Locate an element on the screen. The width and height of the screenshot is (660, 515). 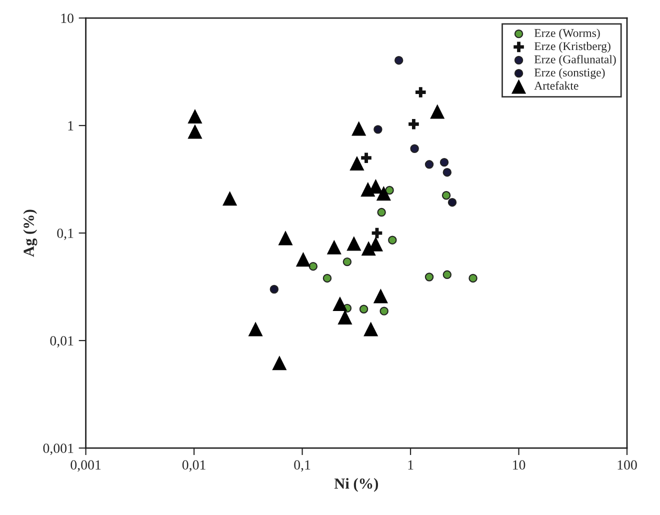
y-tick-label: 0,1 is located at coordinates (65, 234).